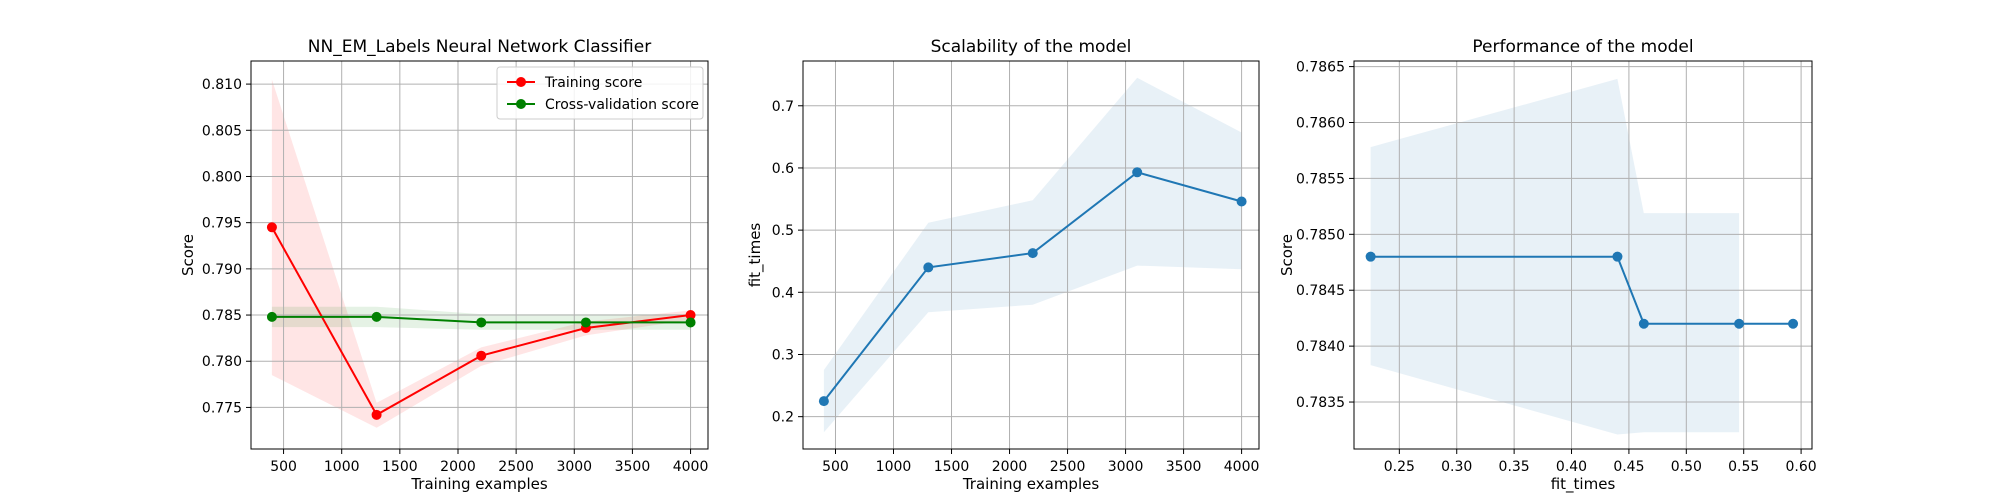 This screenshot has width=2000, height=504. I want to click on legend-entry-label: Cross-validation score, so click(622, 105).